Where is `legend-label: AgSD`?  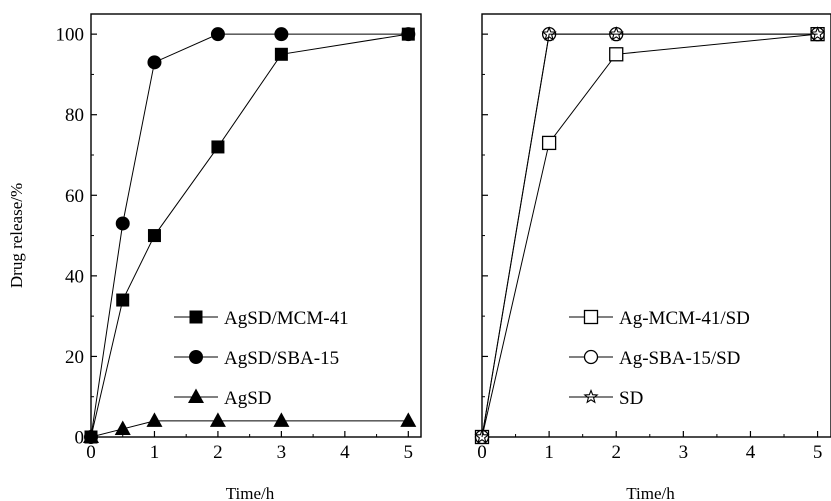 legend-label: AgSD is located at coordinates (248, 398).